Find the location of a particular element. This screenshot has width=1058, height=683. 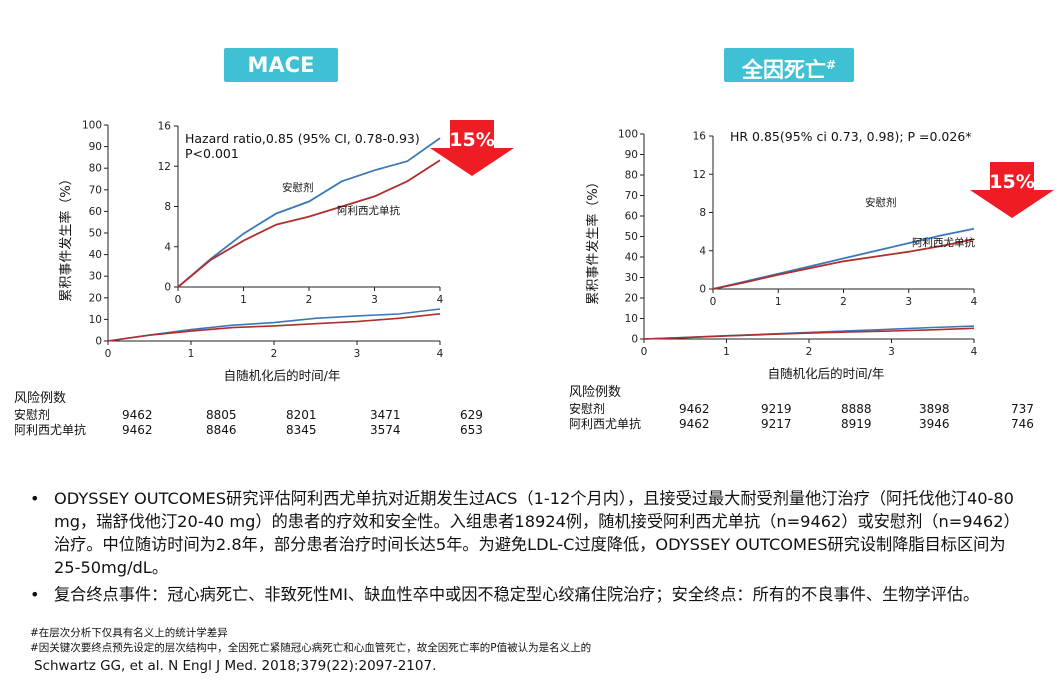

reduction-label: 15% is located at coordinates (471, 140).